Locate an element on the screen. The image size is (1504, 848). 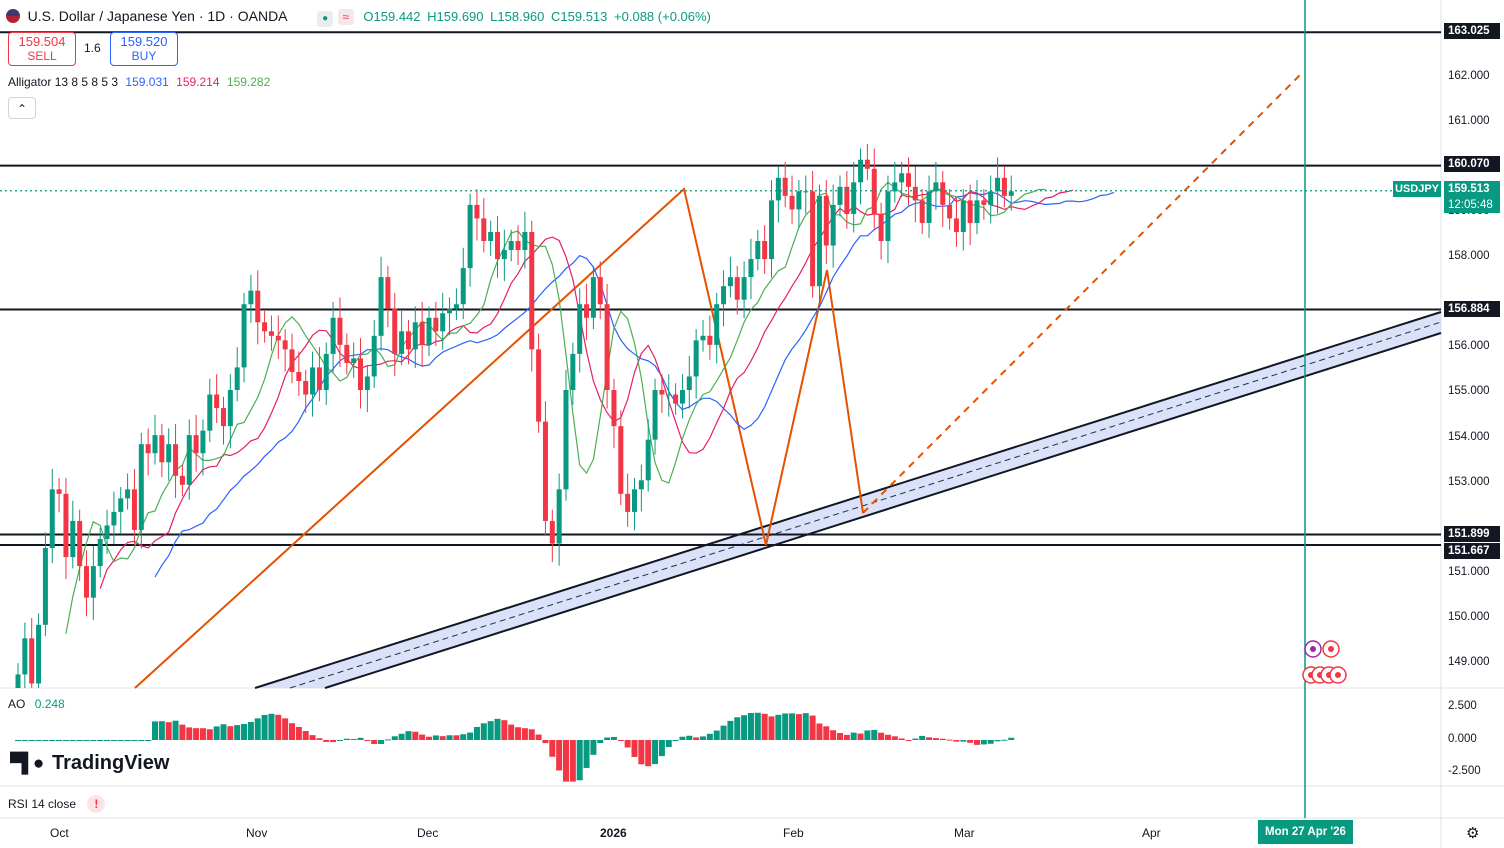
rsi-label: RSI 14 close is located at coordinates (42, 804).